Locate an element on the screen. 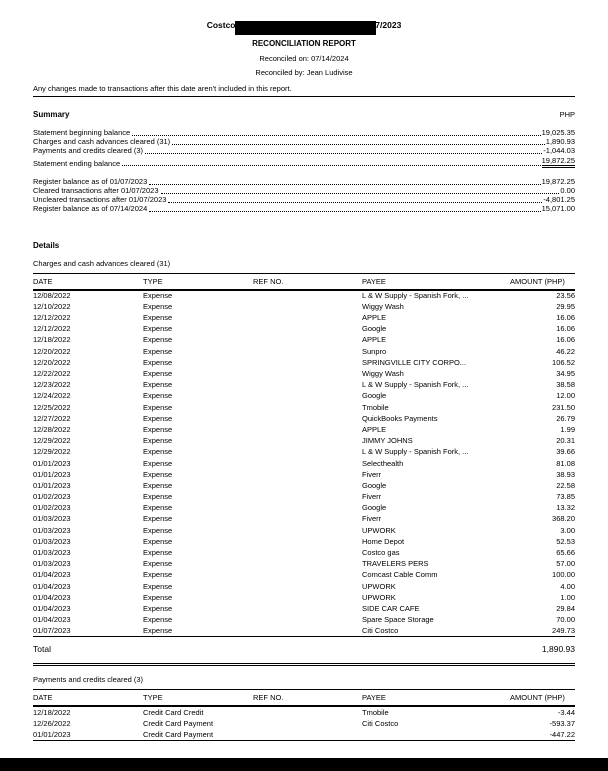  table-row: 12/10/2022 Expense Wiggy Wash 29.95 is located at coordinates (304, 306).